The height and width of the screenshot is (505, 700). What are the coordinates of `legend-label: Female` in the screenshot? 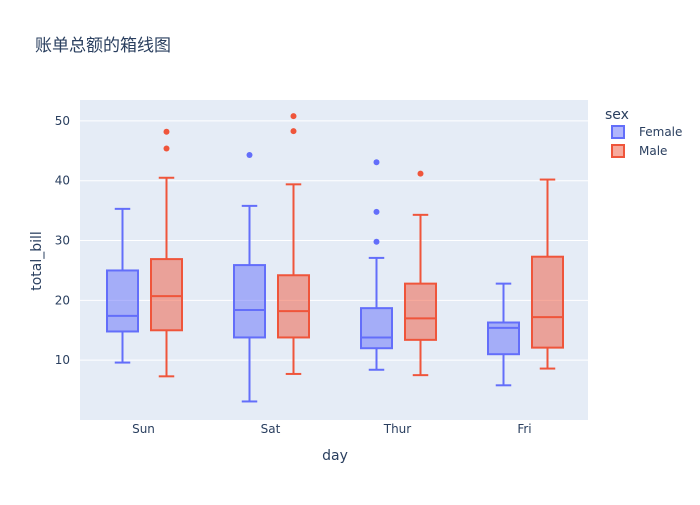 It's located at (660, 132).